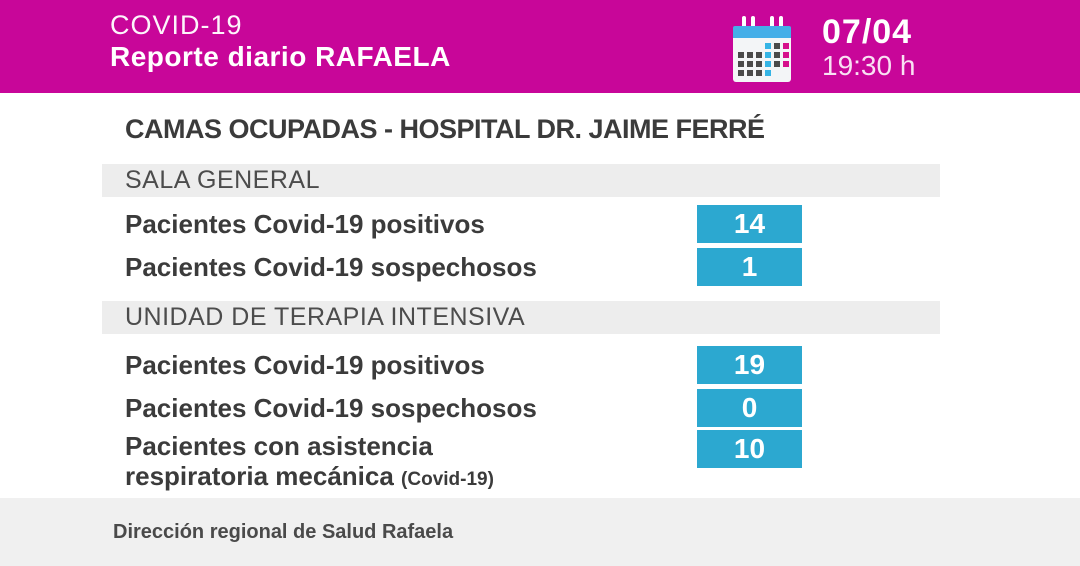 The height and width of the screenshot is (566, 1080). Describe the element at coordinates (749, 267) in the screenshot. I see `value-badge-sg-sospechosos: 1` at that location.